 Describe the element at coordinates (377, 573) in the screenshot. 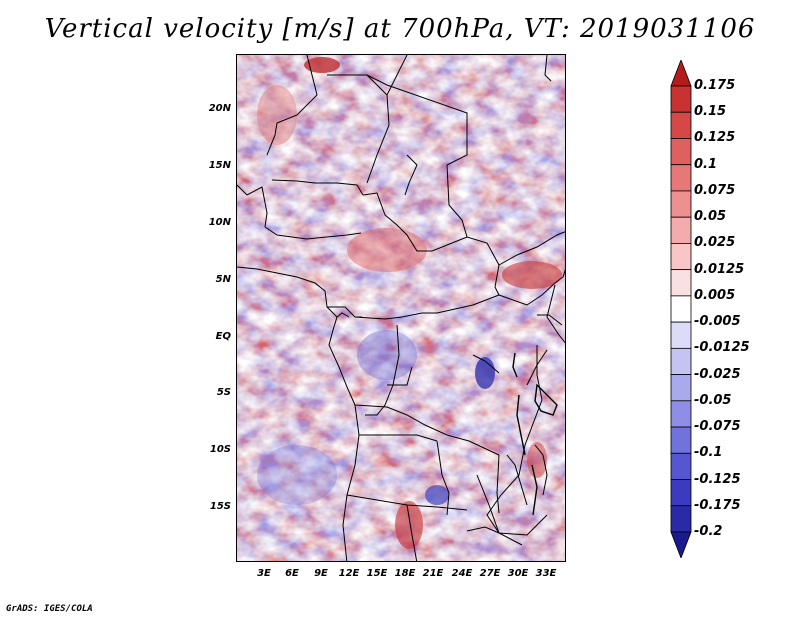

I see `lon-label: 15E` at that location.